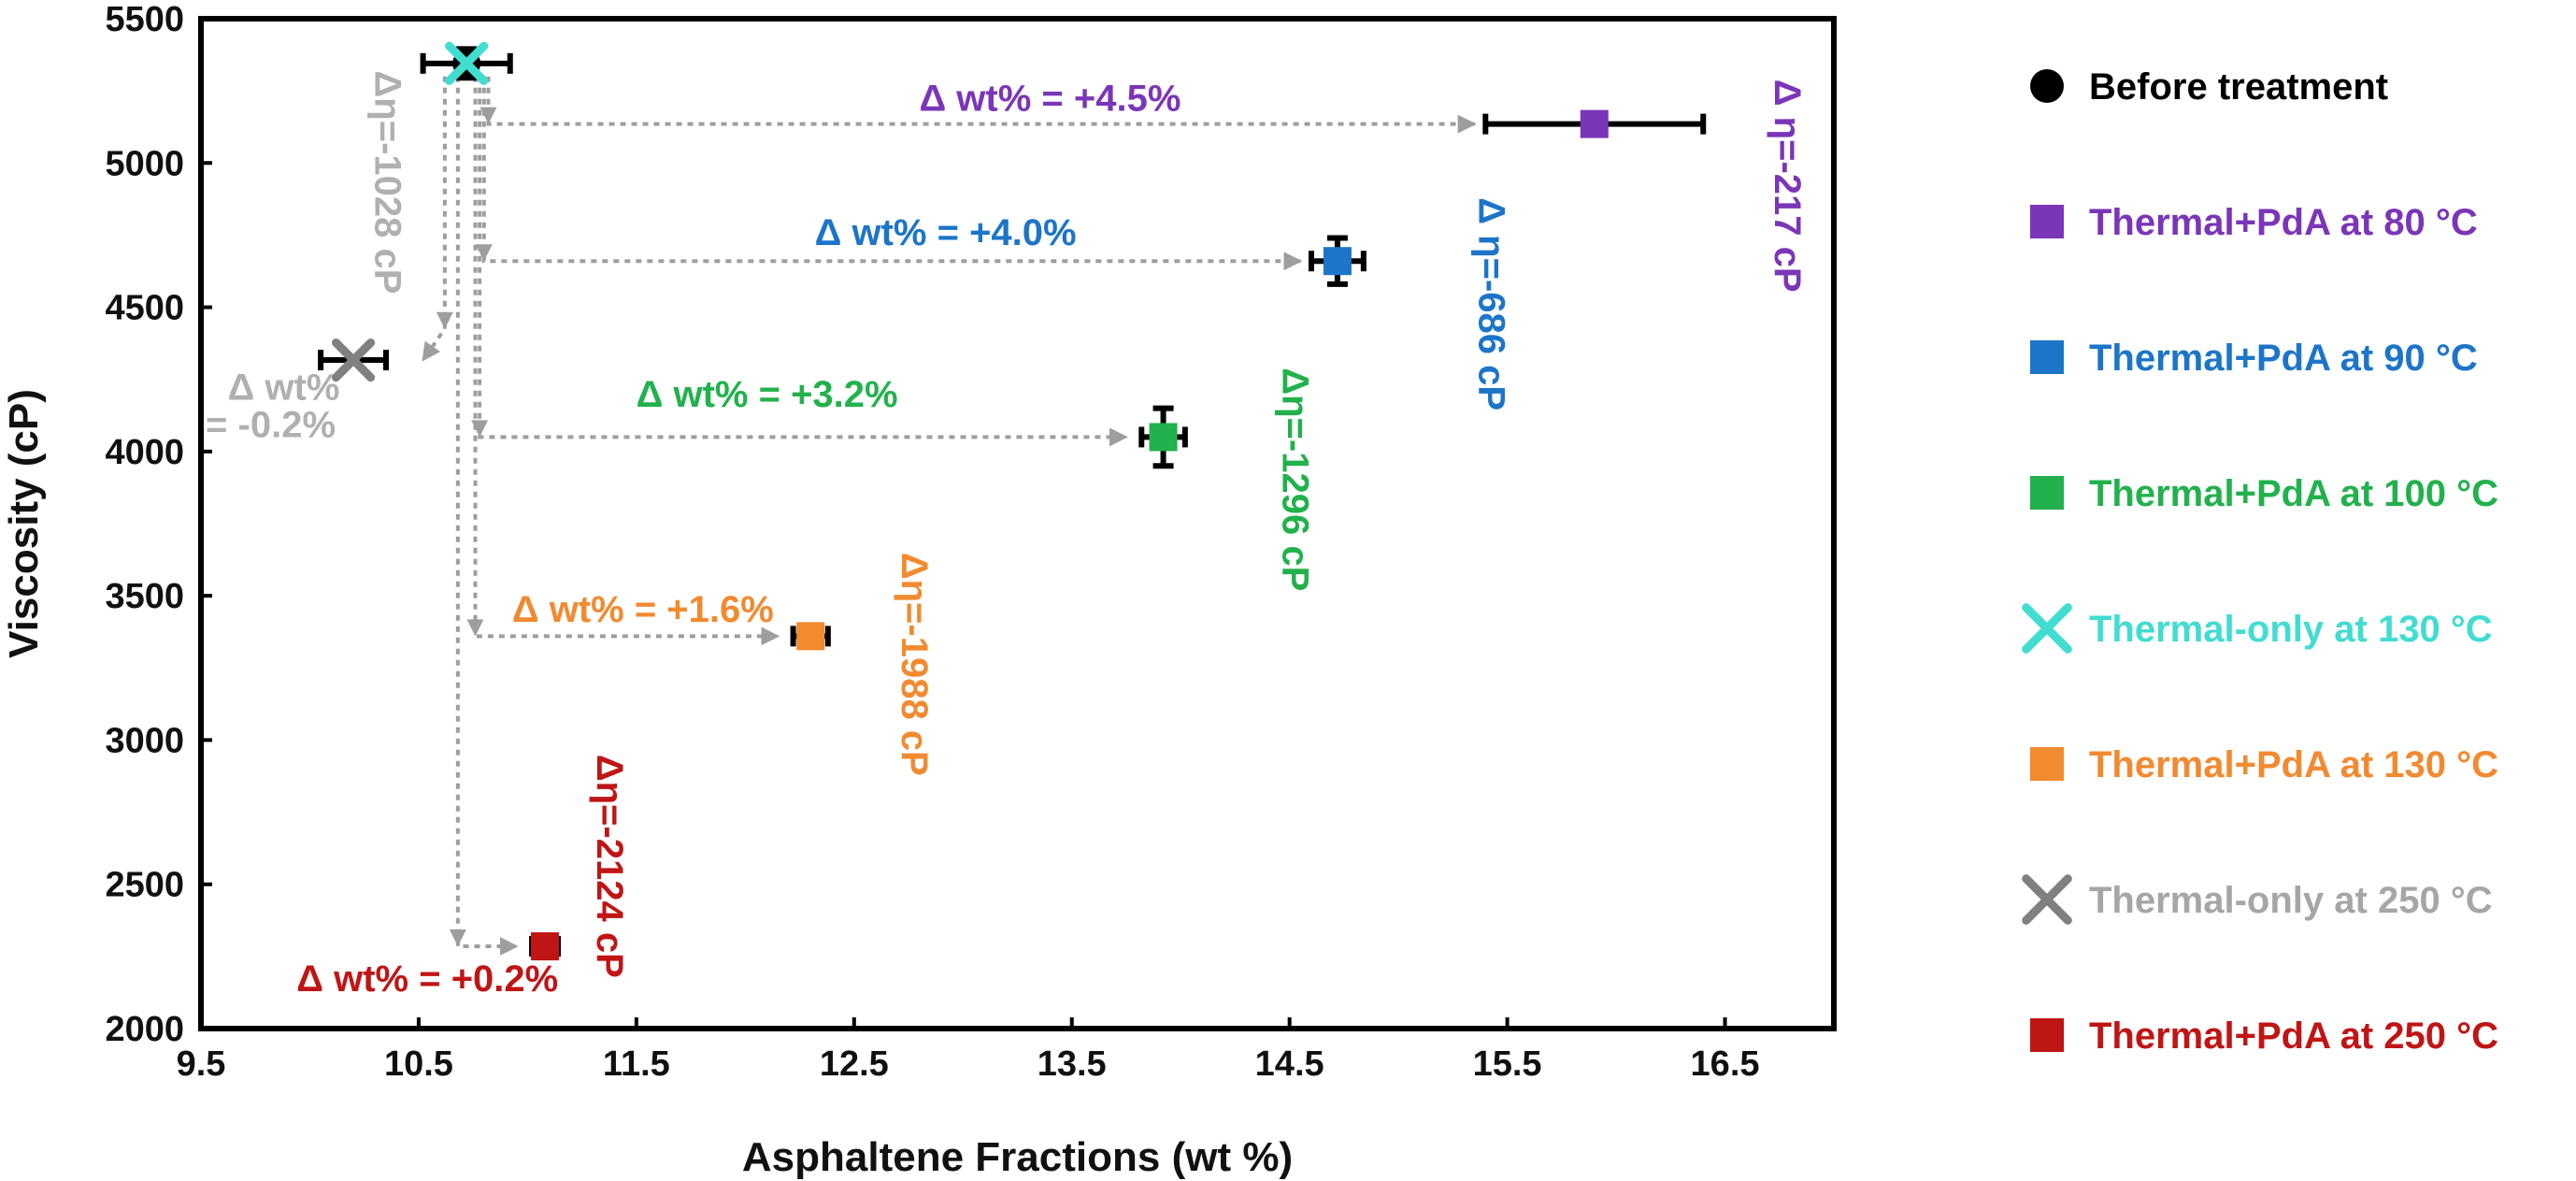  Describe the element at coordinates (1050, 100) in the screenshot. I see `annotation-label: Δ wt% = +4.5%` at that location.